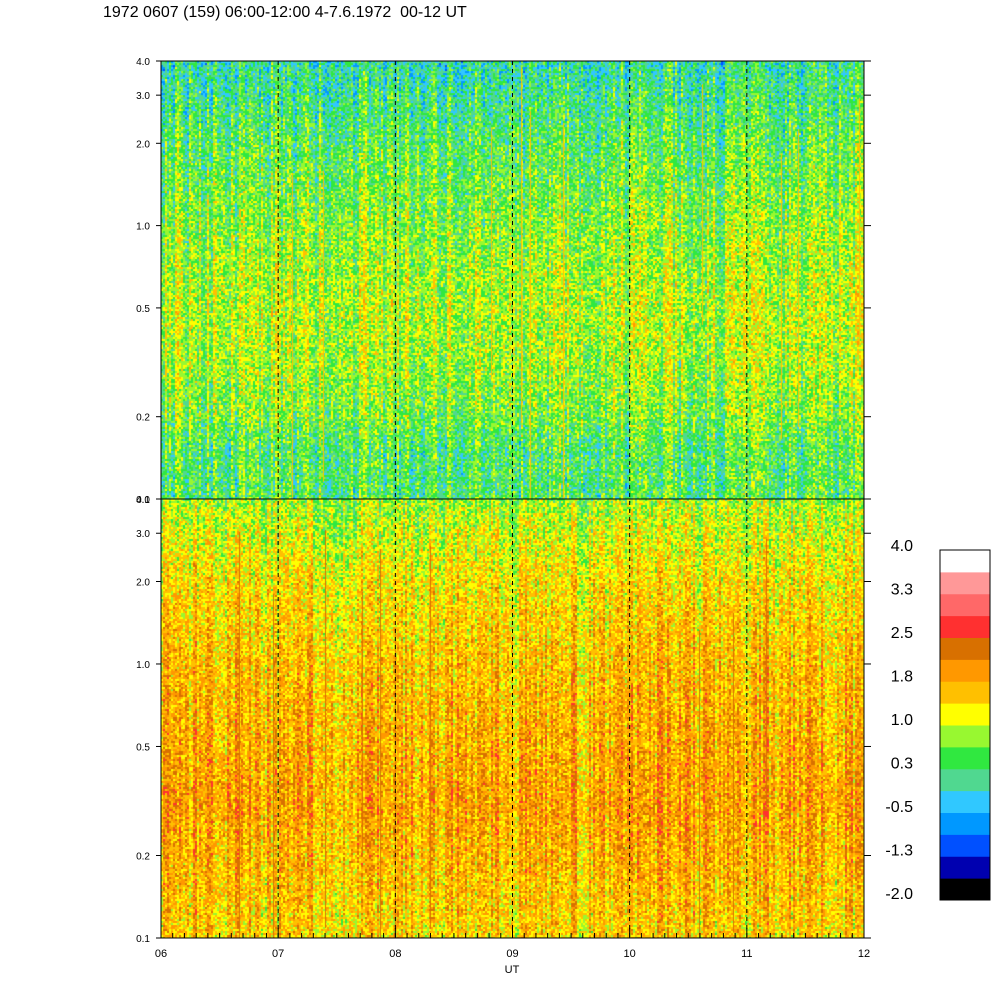  I want to click on colorbar-tick-label: -2.0, so click(899, 894).